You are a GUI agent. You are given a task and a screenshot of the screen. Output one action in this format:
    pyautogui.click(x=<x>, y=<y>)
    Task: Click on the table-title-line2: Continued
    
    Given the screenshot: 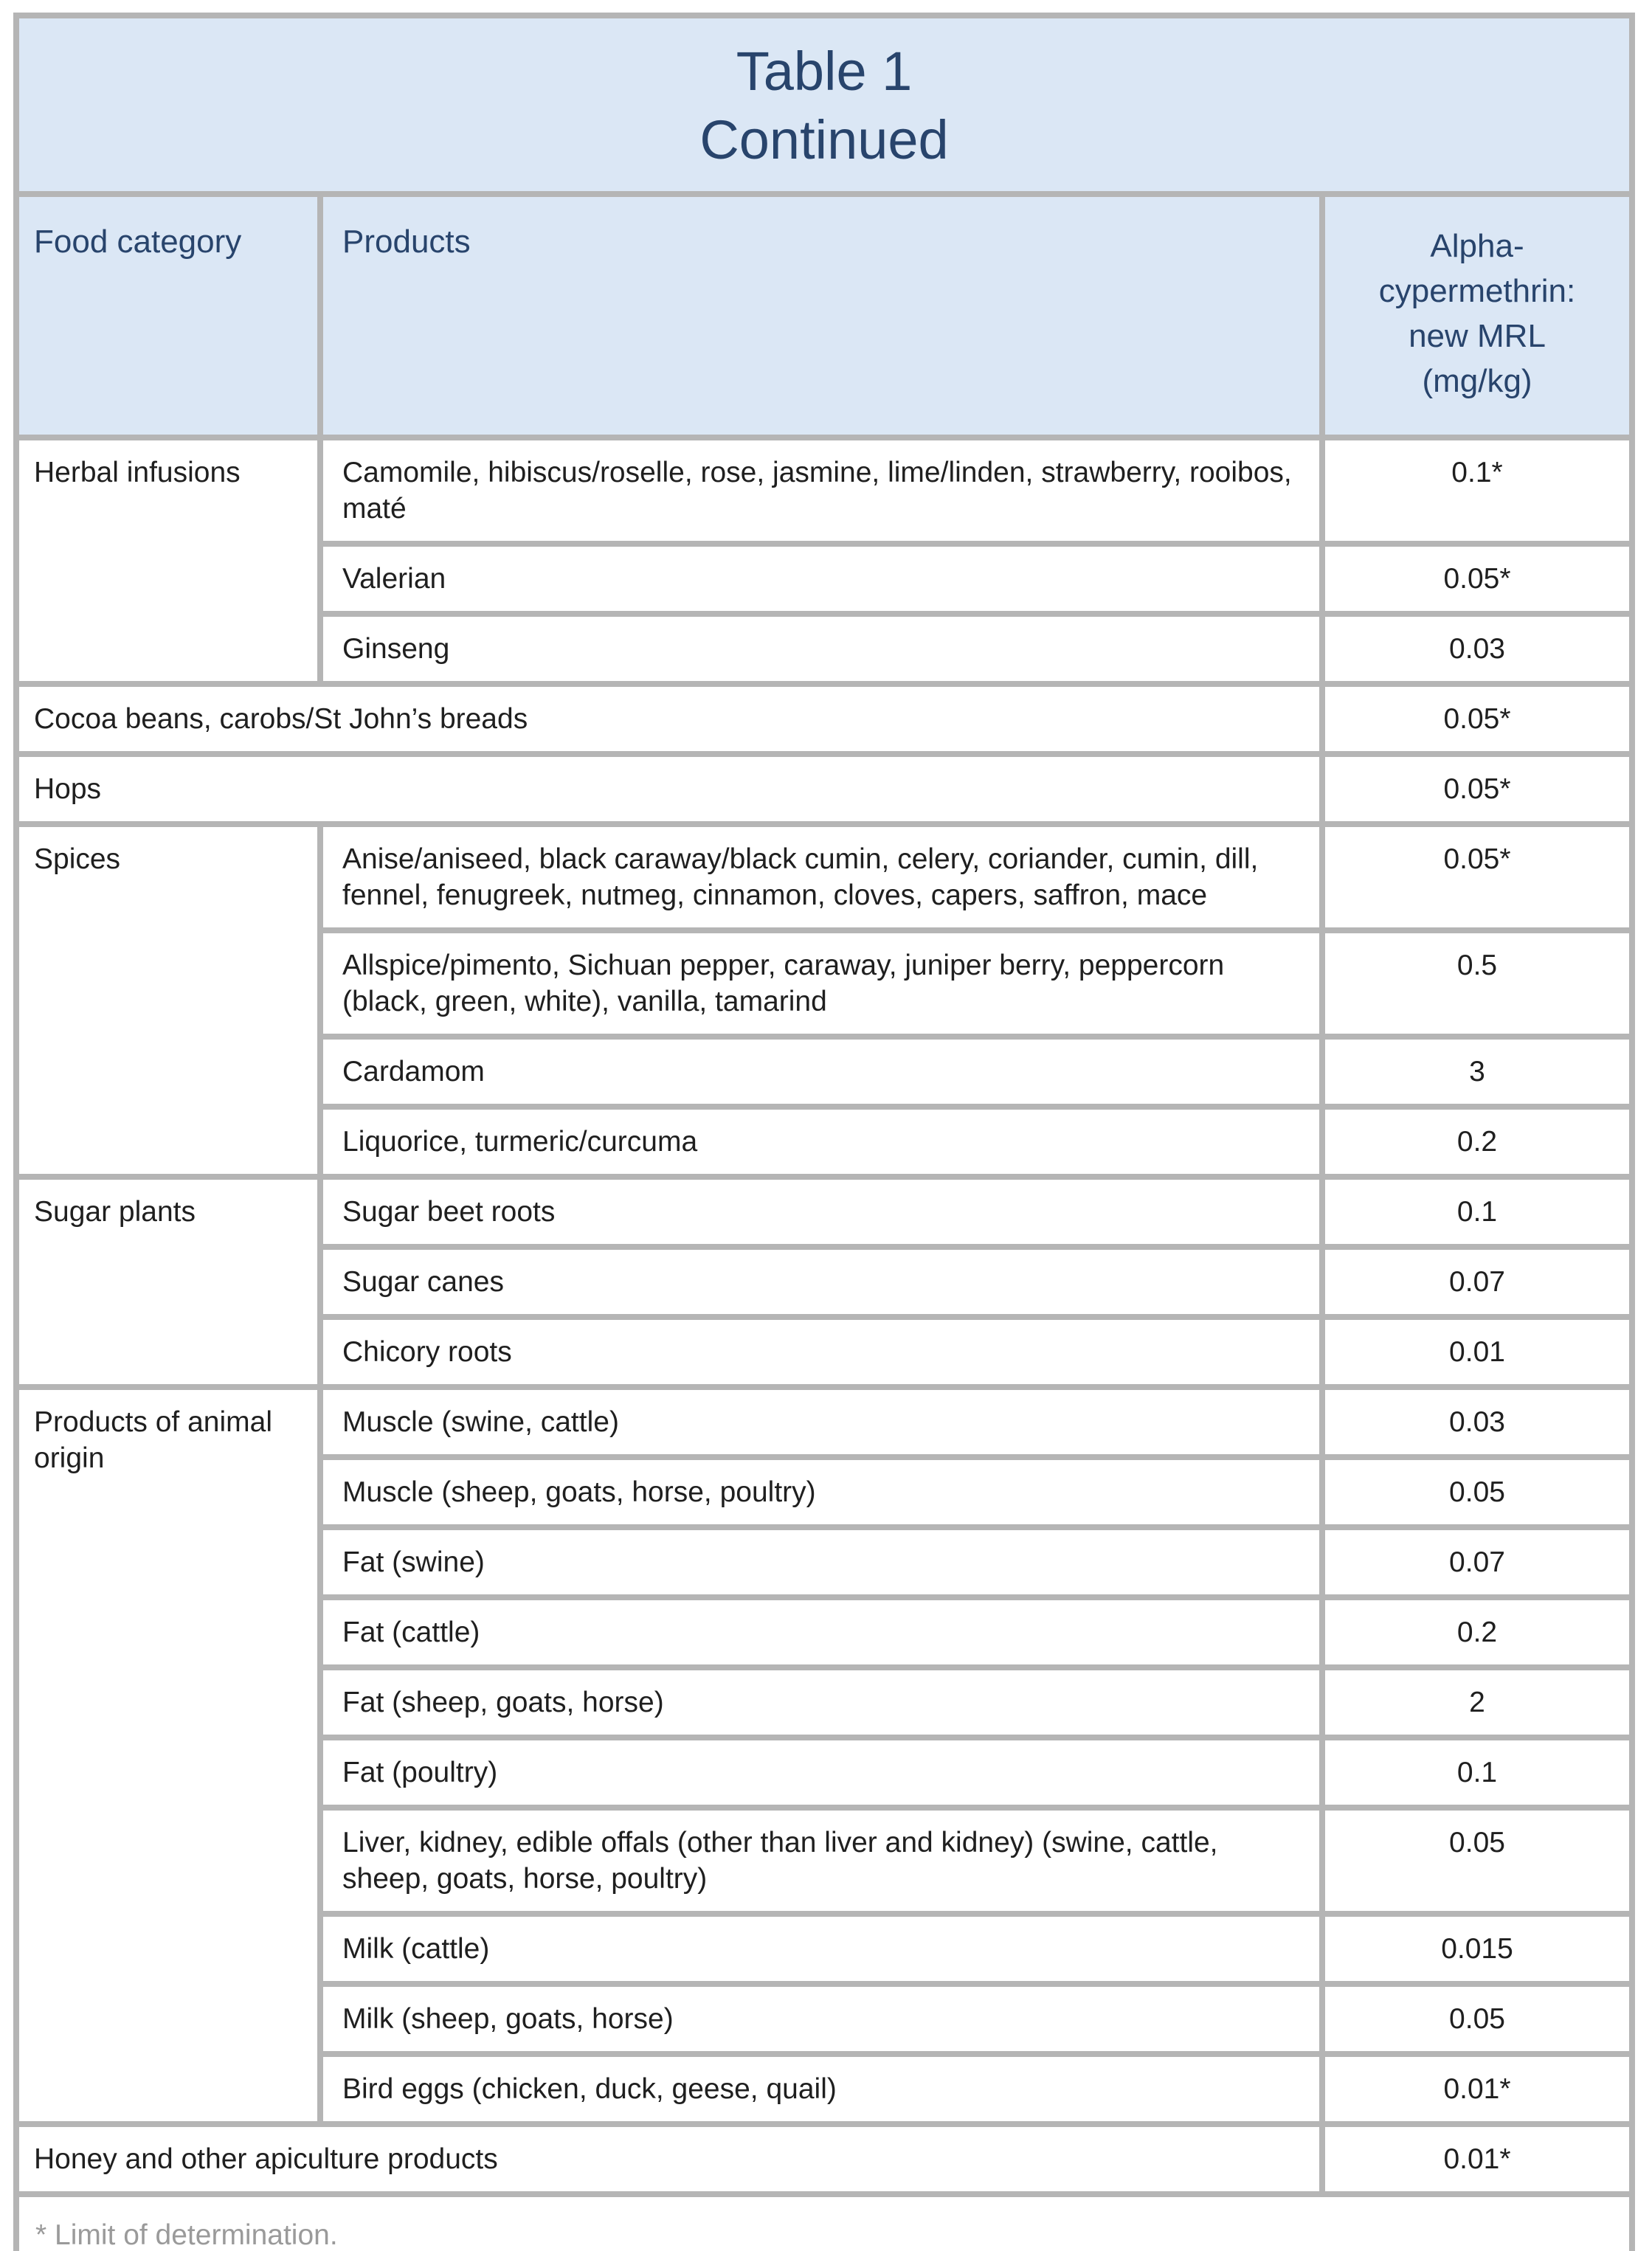 What is the action you would take?
    pyautogui.click(x=824, y=139)
    